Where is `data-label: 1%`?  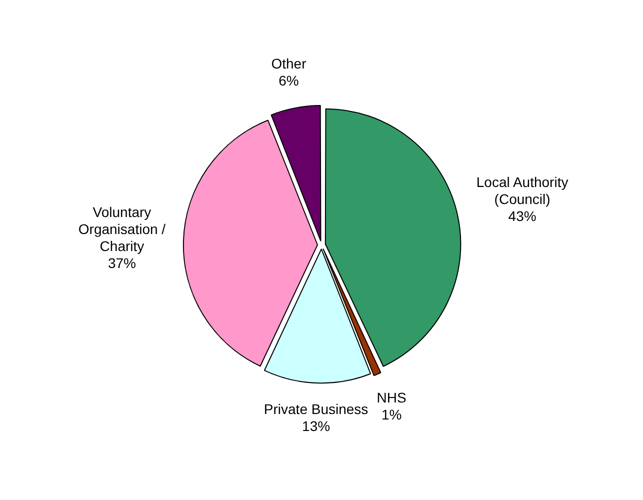 data-label: 1% is located at coordinates (391, 414).